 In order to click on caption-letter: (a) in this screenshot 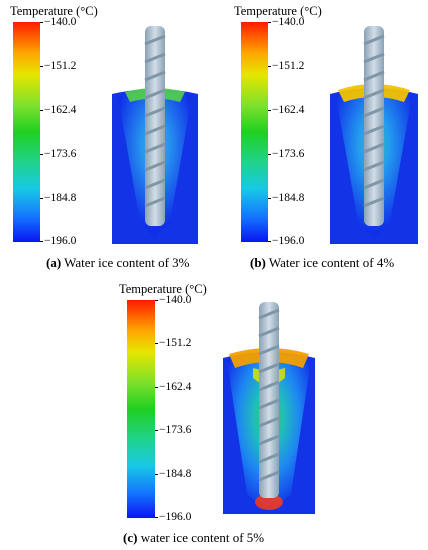, I will do `click(54, 262)`.